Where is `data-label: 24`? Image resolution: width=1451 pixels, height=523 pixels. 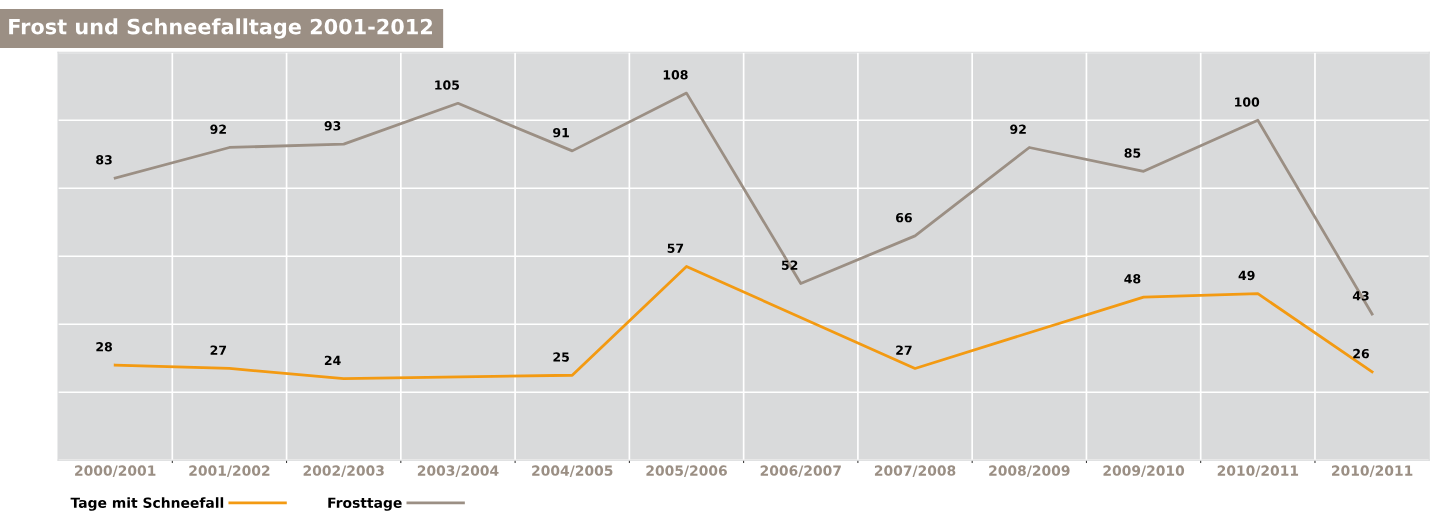
data-label: 24 is located at coordinates (332, 360).